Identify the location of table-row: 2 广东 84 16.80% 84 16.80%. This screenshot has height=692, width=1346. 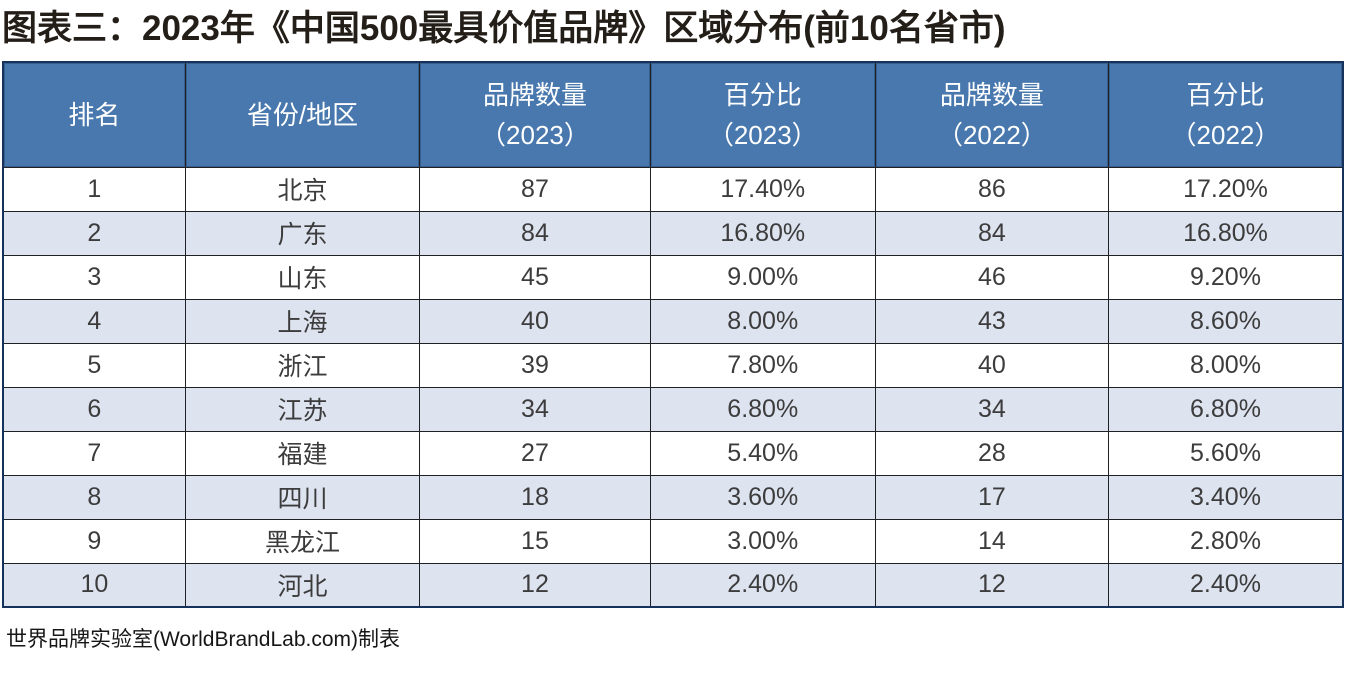
(673, 233).